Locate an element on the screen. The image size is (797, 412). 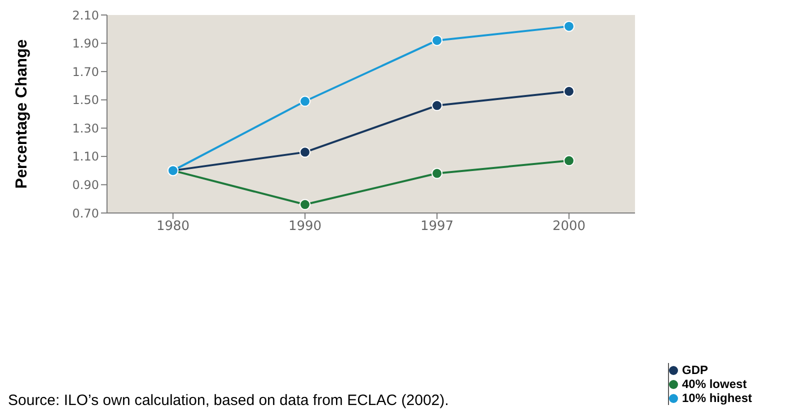
source-note: Source: ILO’s own calculation, based on data from ECLAC (2002). is located at coordinates (228, 400).